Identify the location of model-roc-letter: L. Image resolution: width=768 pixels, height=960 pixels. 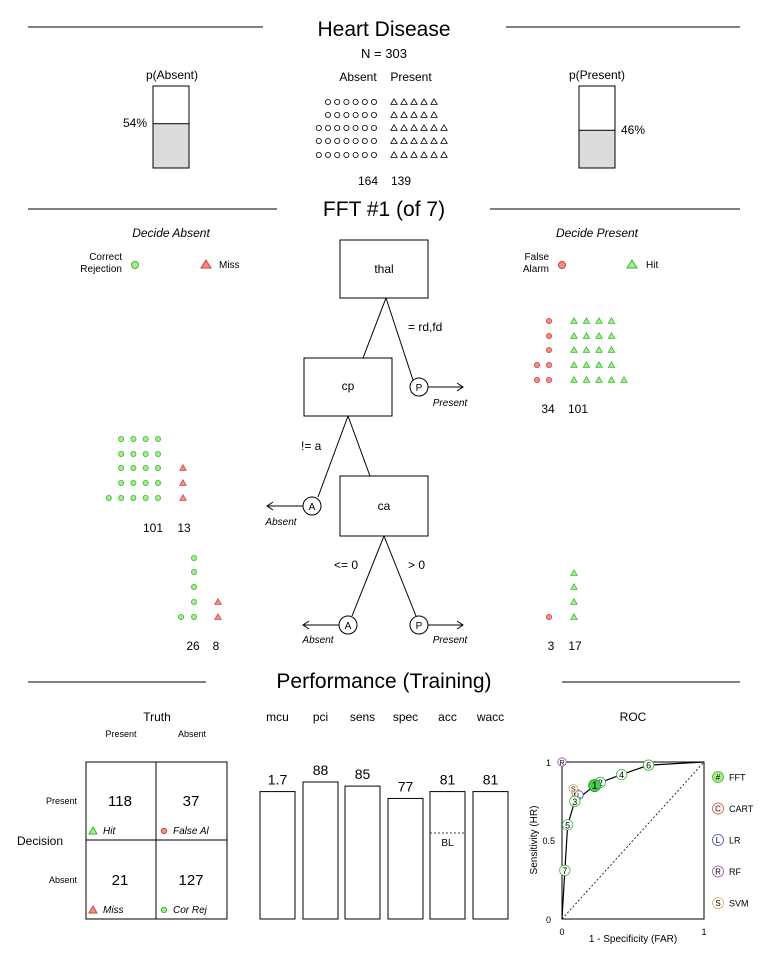
(579, 796).